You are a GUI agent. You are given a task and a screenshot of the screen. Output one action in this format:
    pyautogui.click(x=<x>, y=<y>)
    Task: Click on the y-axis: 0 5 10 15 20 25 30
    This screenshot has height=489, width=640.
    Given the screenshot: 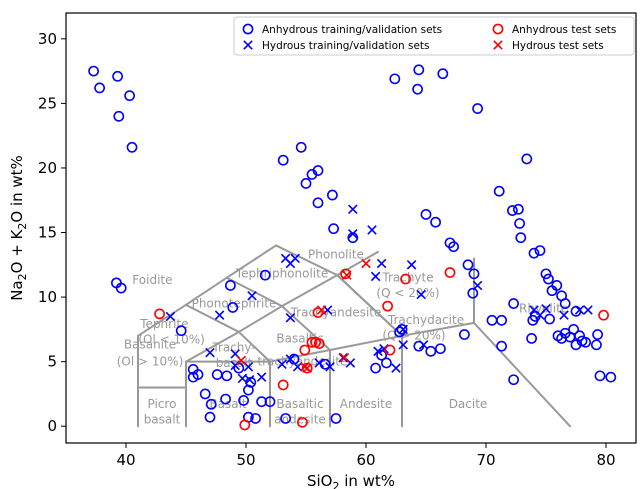 What is the action you would take?
    pyautogui.click(x=52, y=232)
    